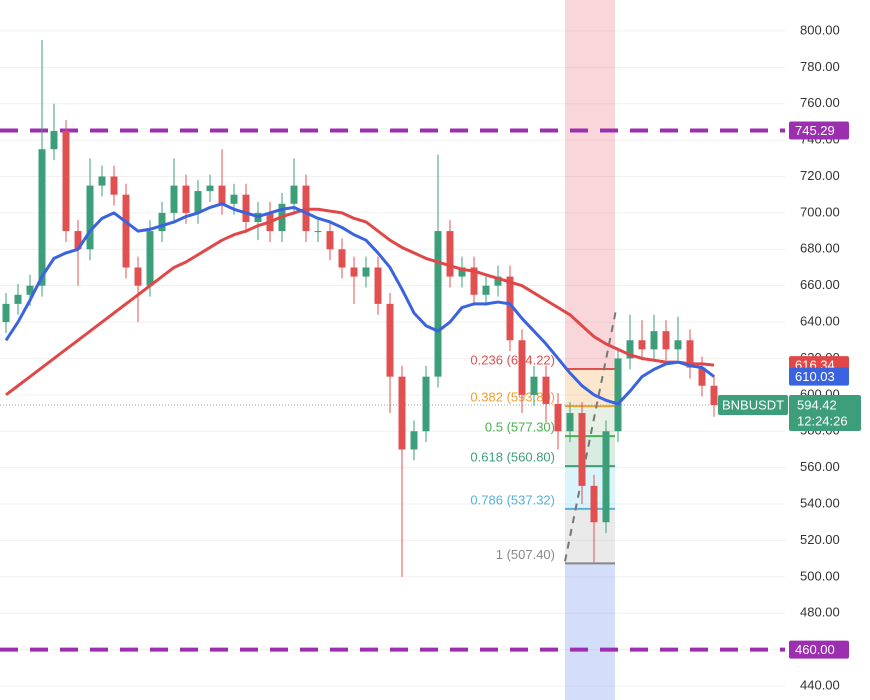 Image resolution: width=870 pixels, height=700 pixels. I want to click on price-axis, so click(827, 350).